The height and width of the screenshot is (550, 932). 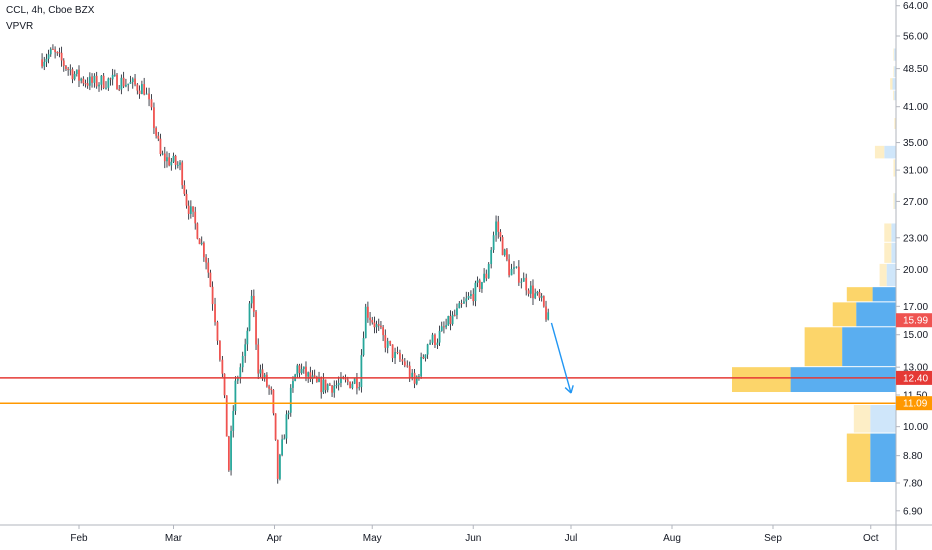 I want to click on horizontal-lines, so click(x=448, y=390).